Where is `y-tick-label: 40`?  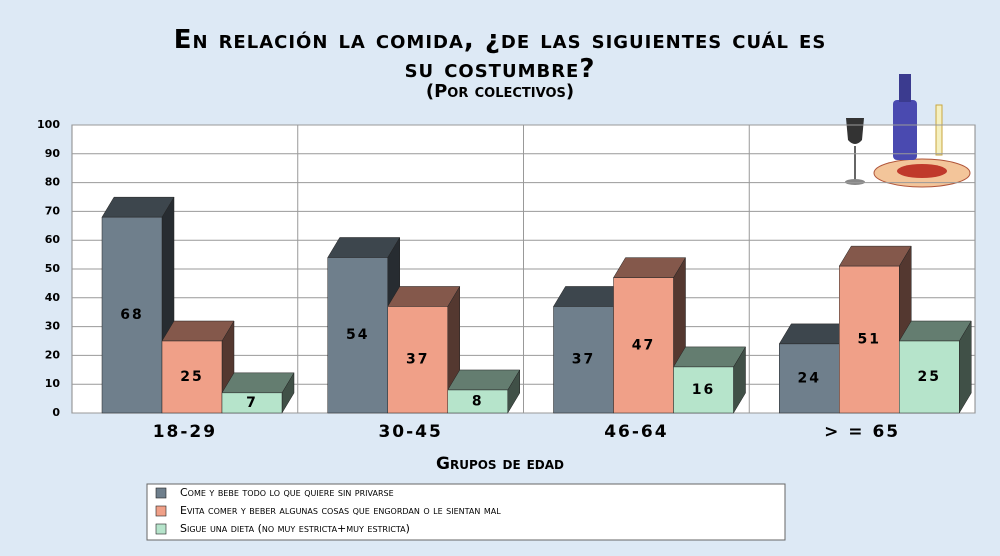 y-tick-label: 40 is located at coordinates (53, 297).